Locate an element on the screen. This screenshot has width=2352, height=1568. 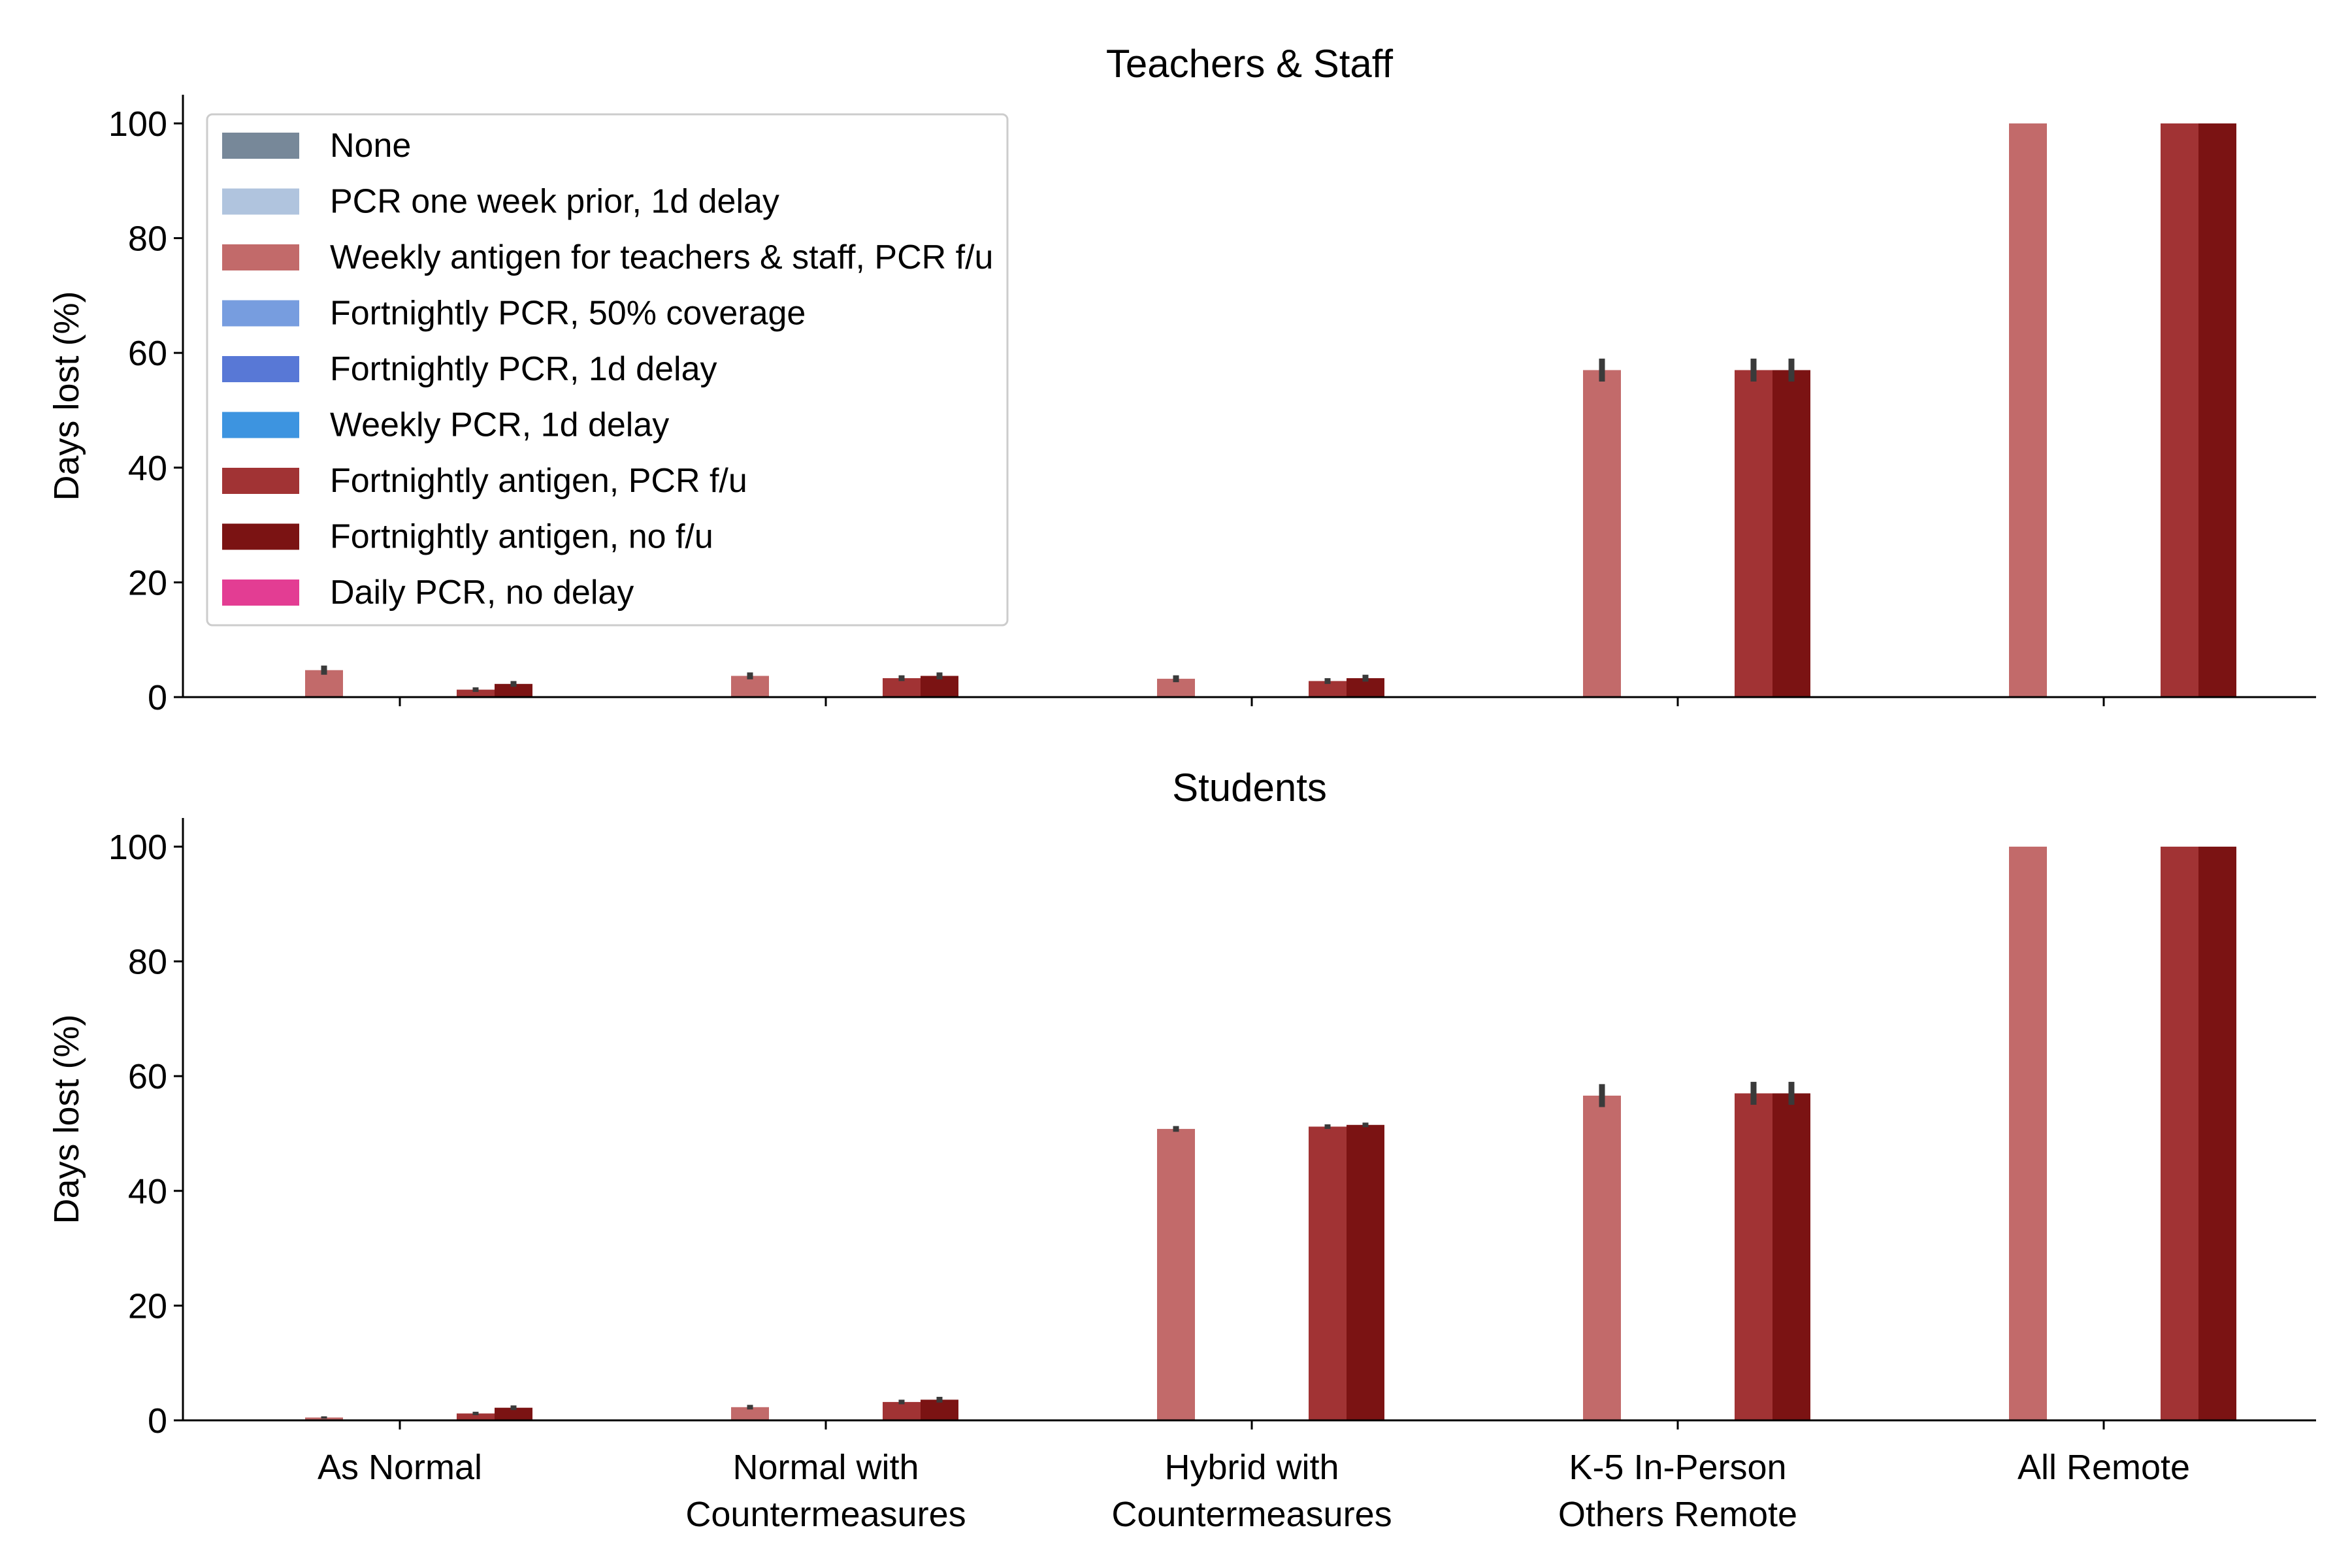
x-tick-label: Normal with is located at coordinates (825, 1467).